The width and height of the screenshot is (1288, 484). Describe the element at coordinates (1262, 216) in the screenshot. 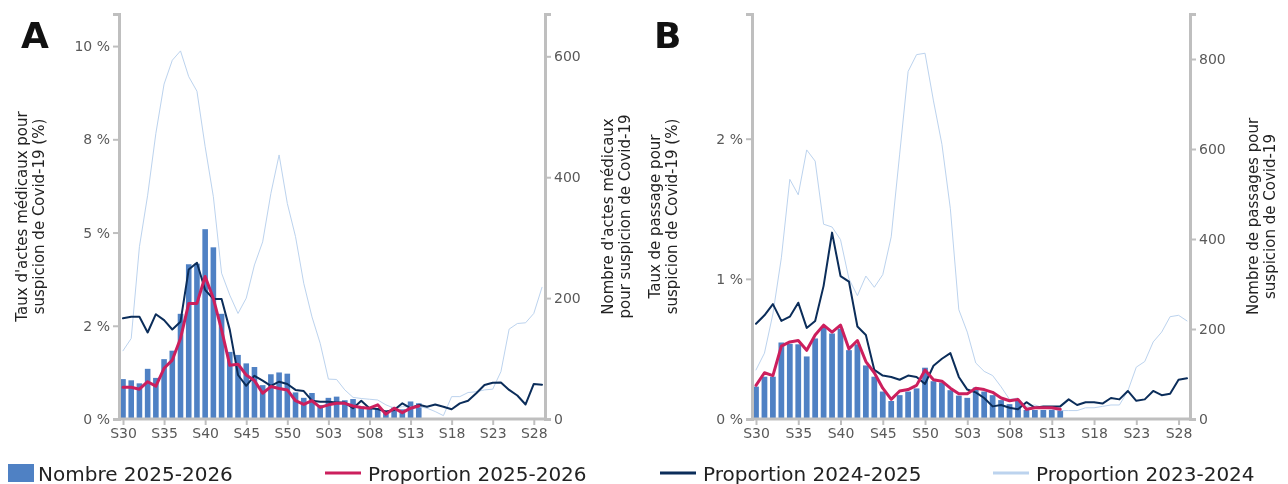

I see `y2-axis-title: Nombre de passages pour suspicion de Covid-19` at that location.